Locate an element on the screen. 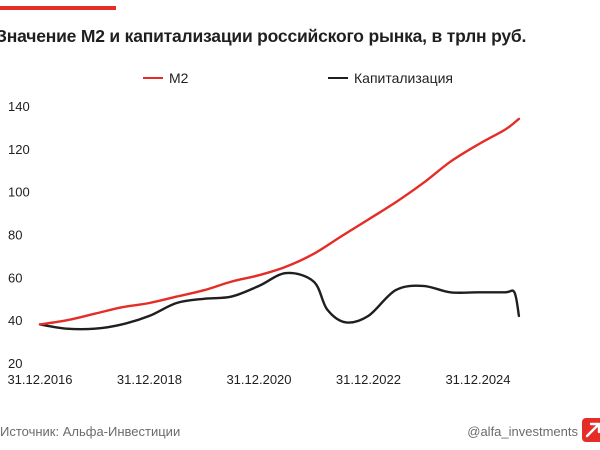 This screenshot has width=600, height=450. x-tick-label: 31.12.2024 is located at coordinates (477, 379).